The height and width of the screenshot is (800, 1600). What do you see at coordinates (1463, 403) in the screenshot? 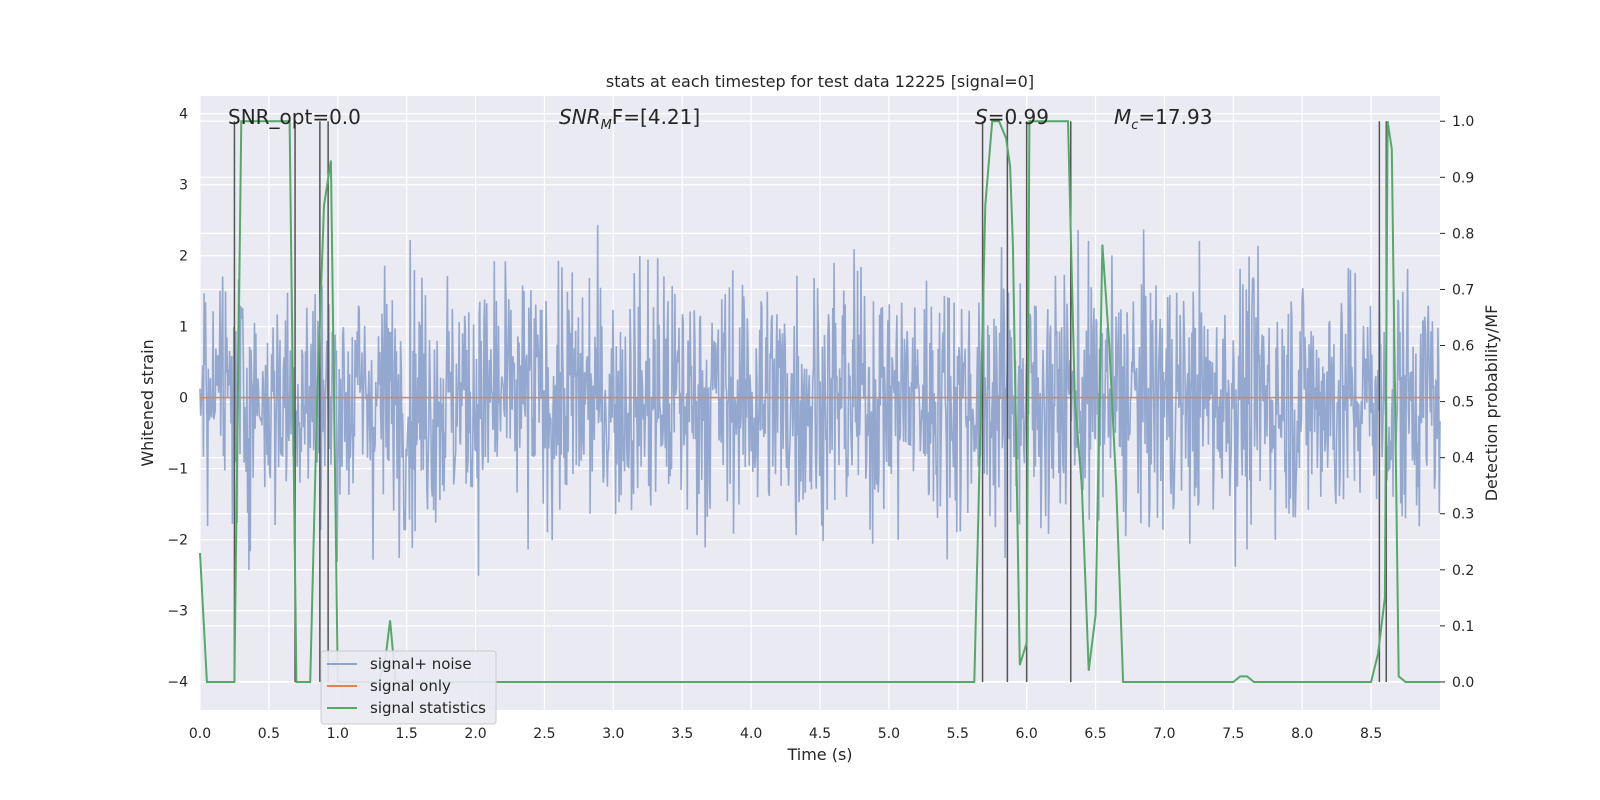
I see `y-right-tick-label: 0.5` at bounding box center [1463, 403].